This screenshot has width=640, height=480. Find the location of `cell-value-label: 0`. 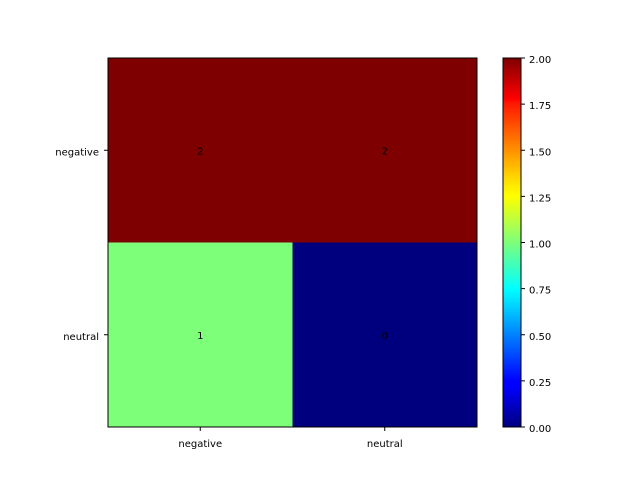

cell-value-label: 0 is located at coordinates (385, 336).